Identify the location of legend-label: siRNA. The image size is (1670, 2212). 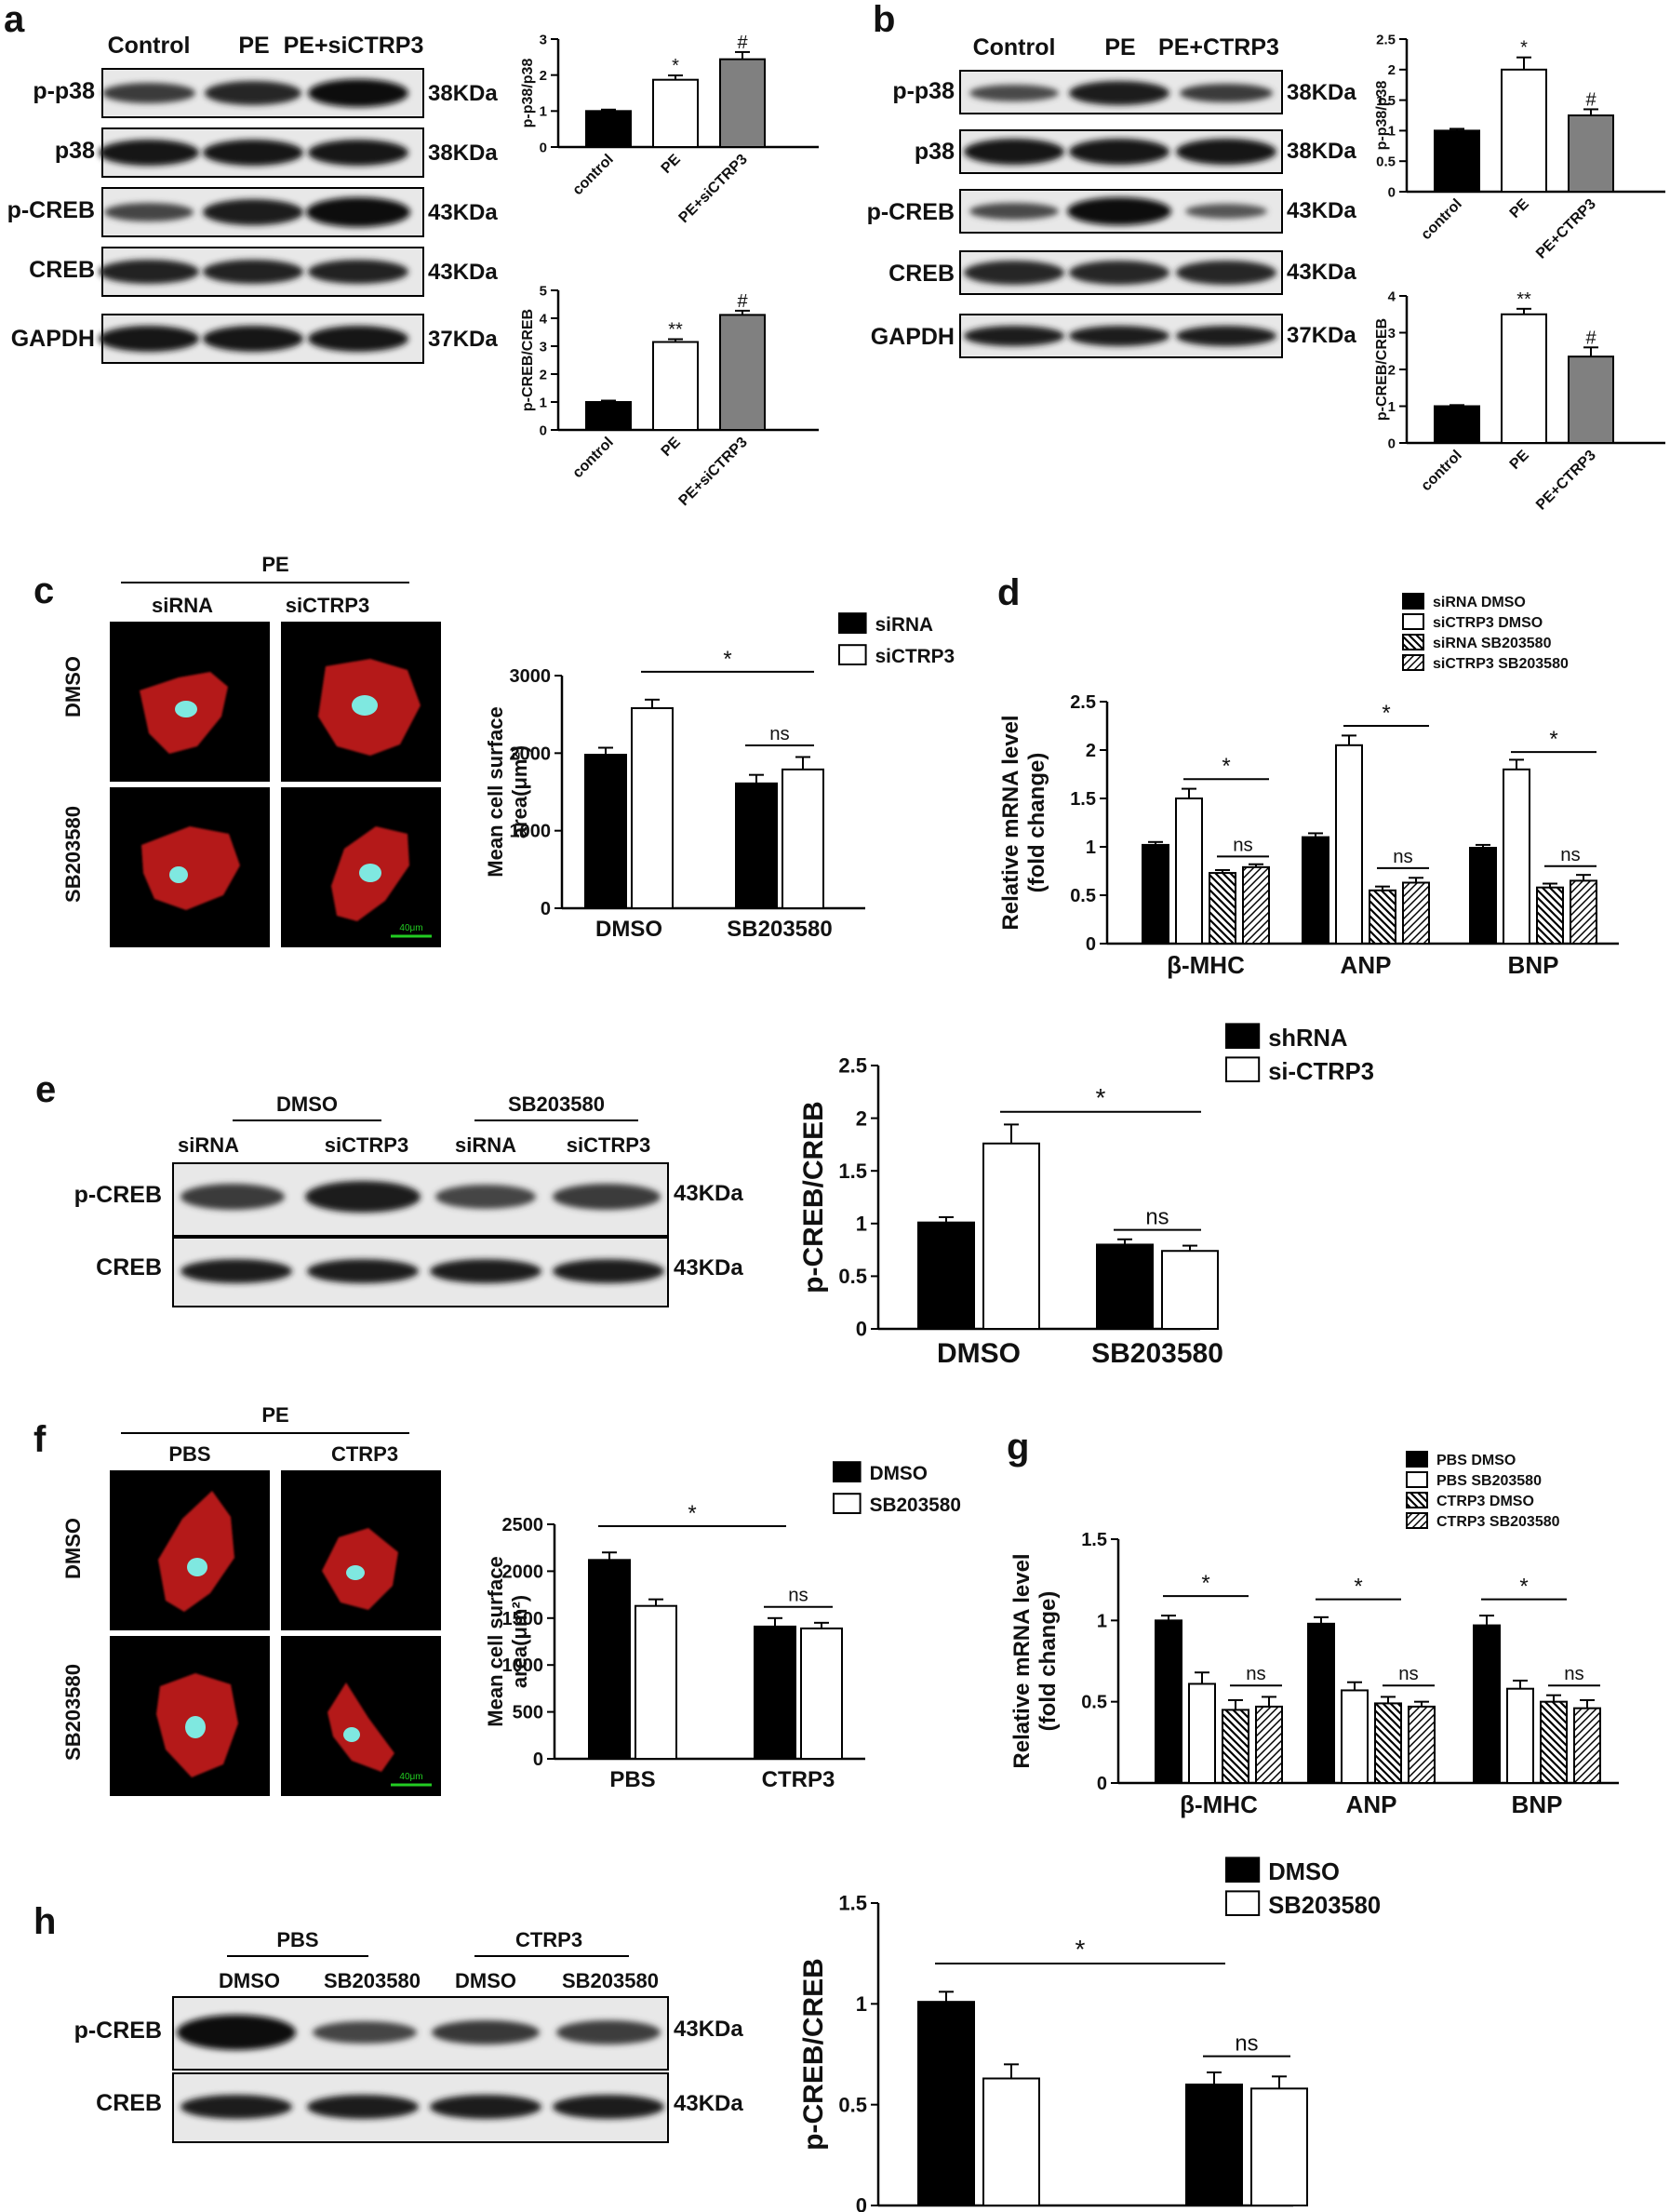
(904, 625).